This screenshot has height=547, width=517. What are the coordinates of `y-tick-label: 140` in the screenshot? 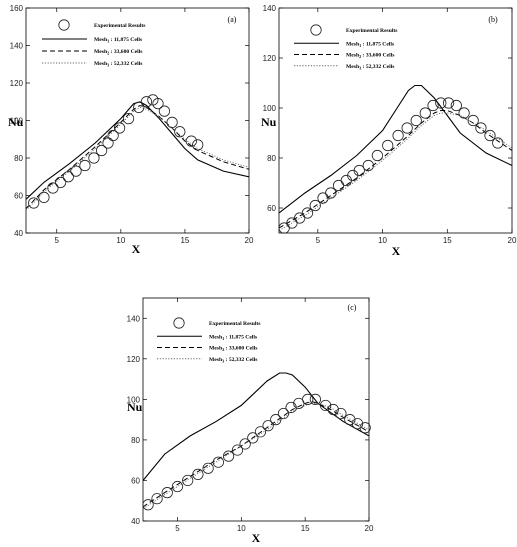 It's located at (17, 46).